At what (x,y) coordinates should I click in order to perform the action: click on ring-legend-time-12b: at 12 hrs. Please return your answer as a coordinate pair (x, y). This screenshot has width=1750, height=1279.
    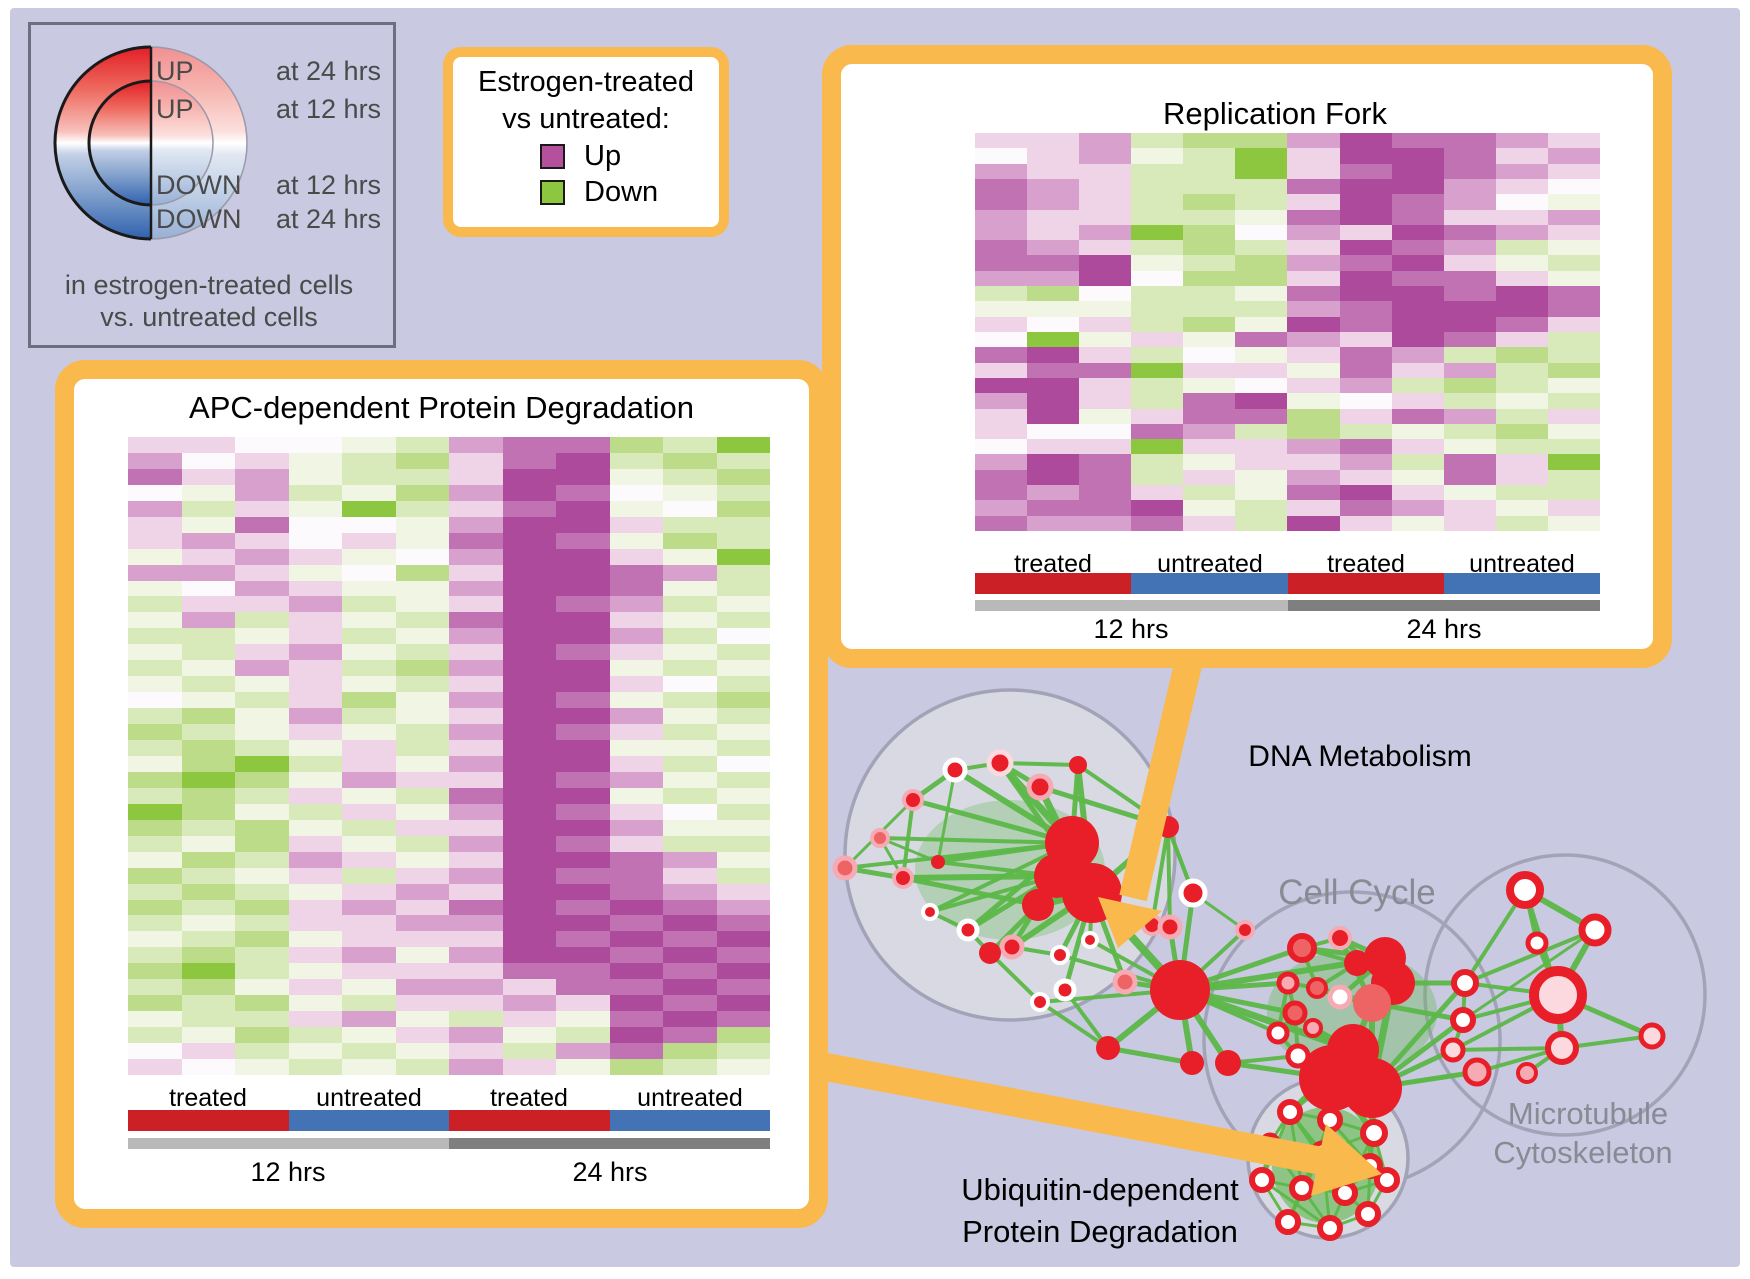
    Looking at the image, I should click on (329, 185).